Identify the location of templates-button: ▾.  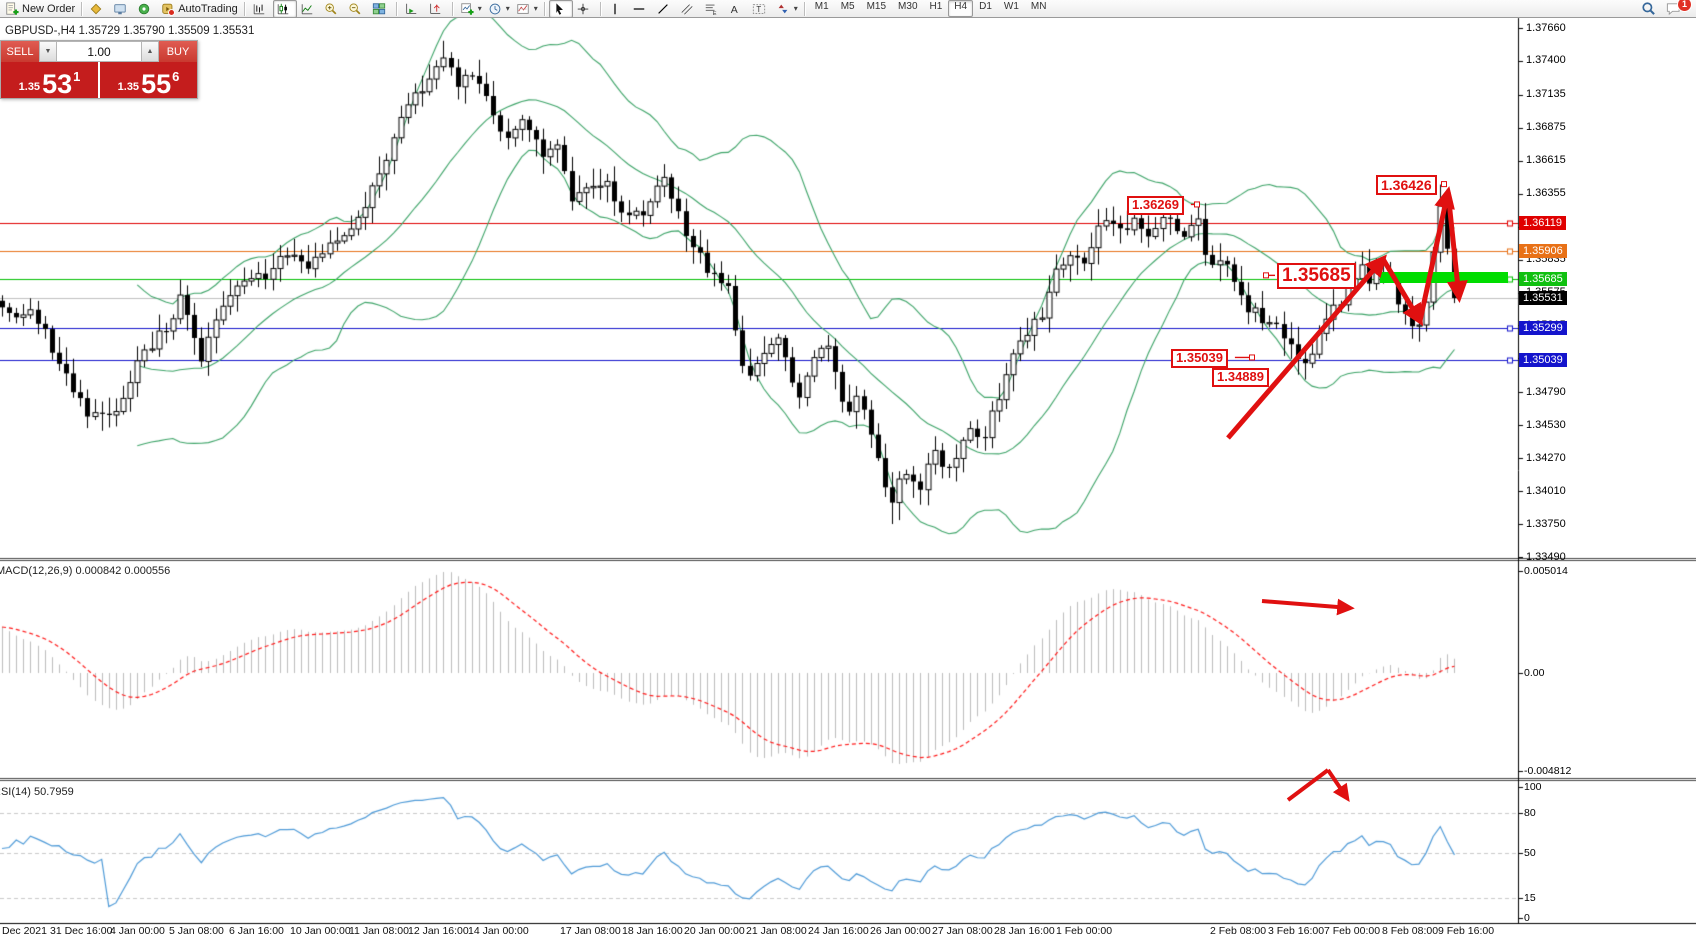
(527, 9).